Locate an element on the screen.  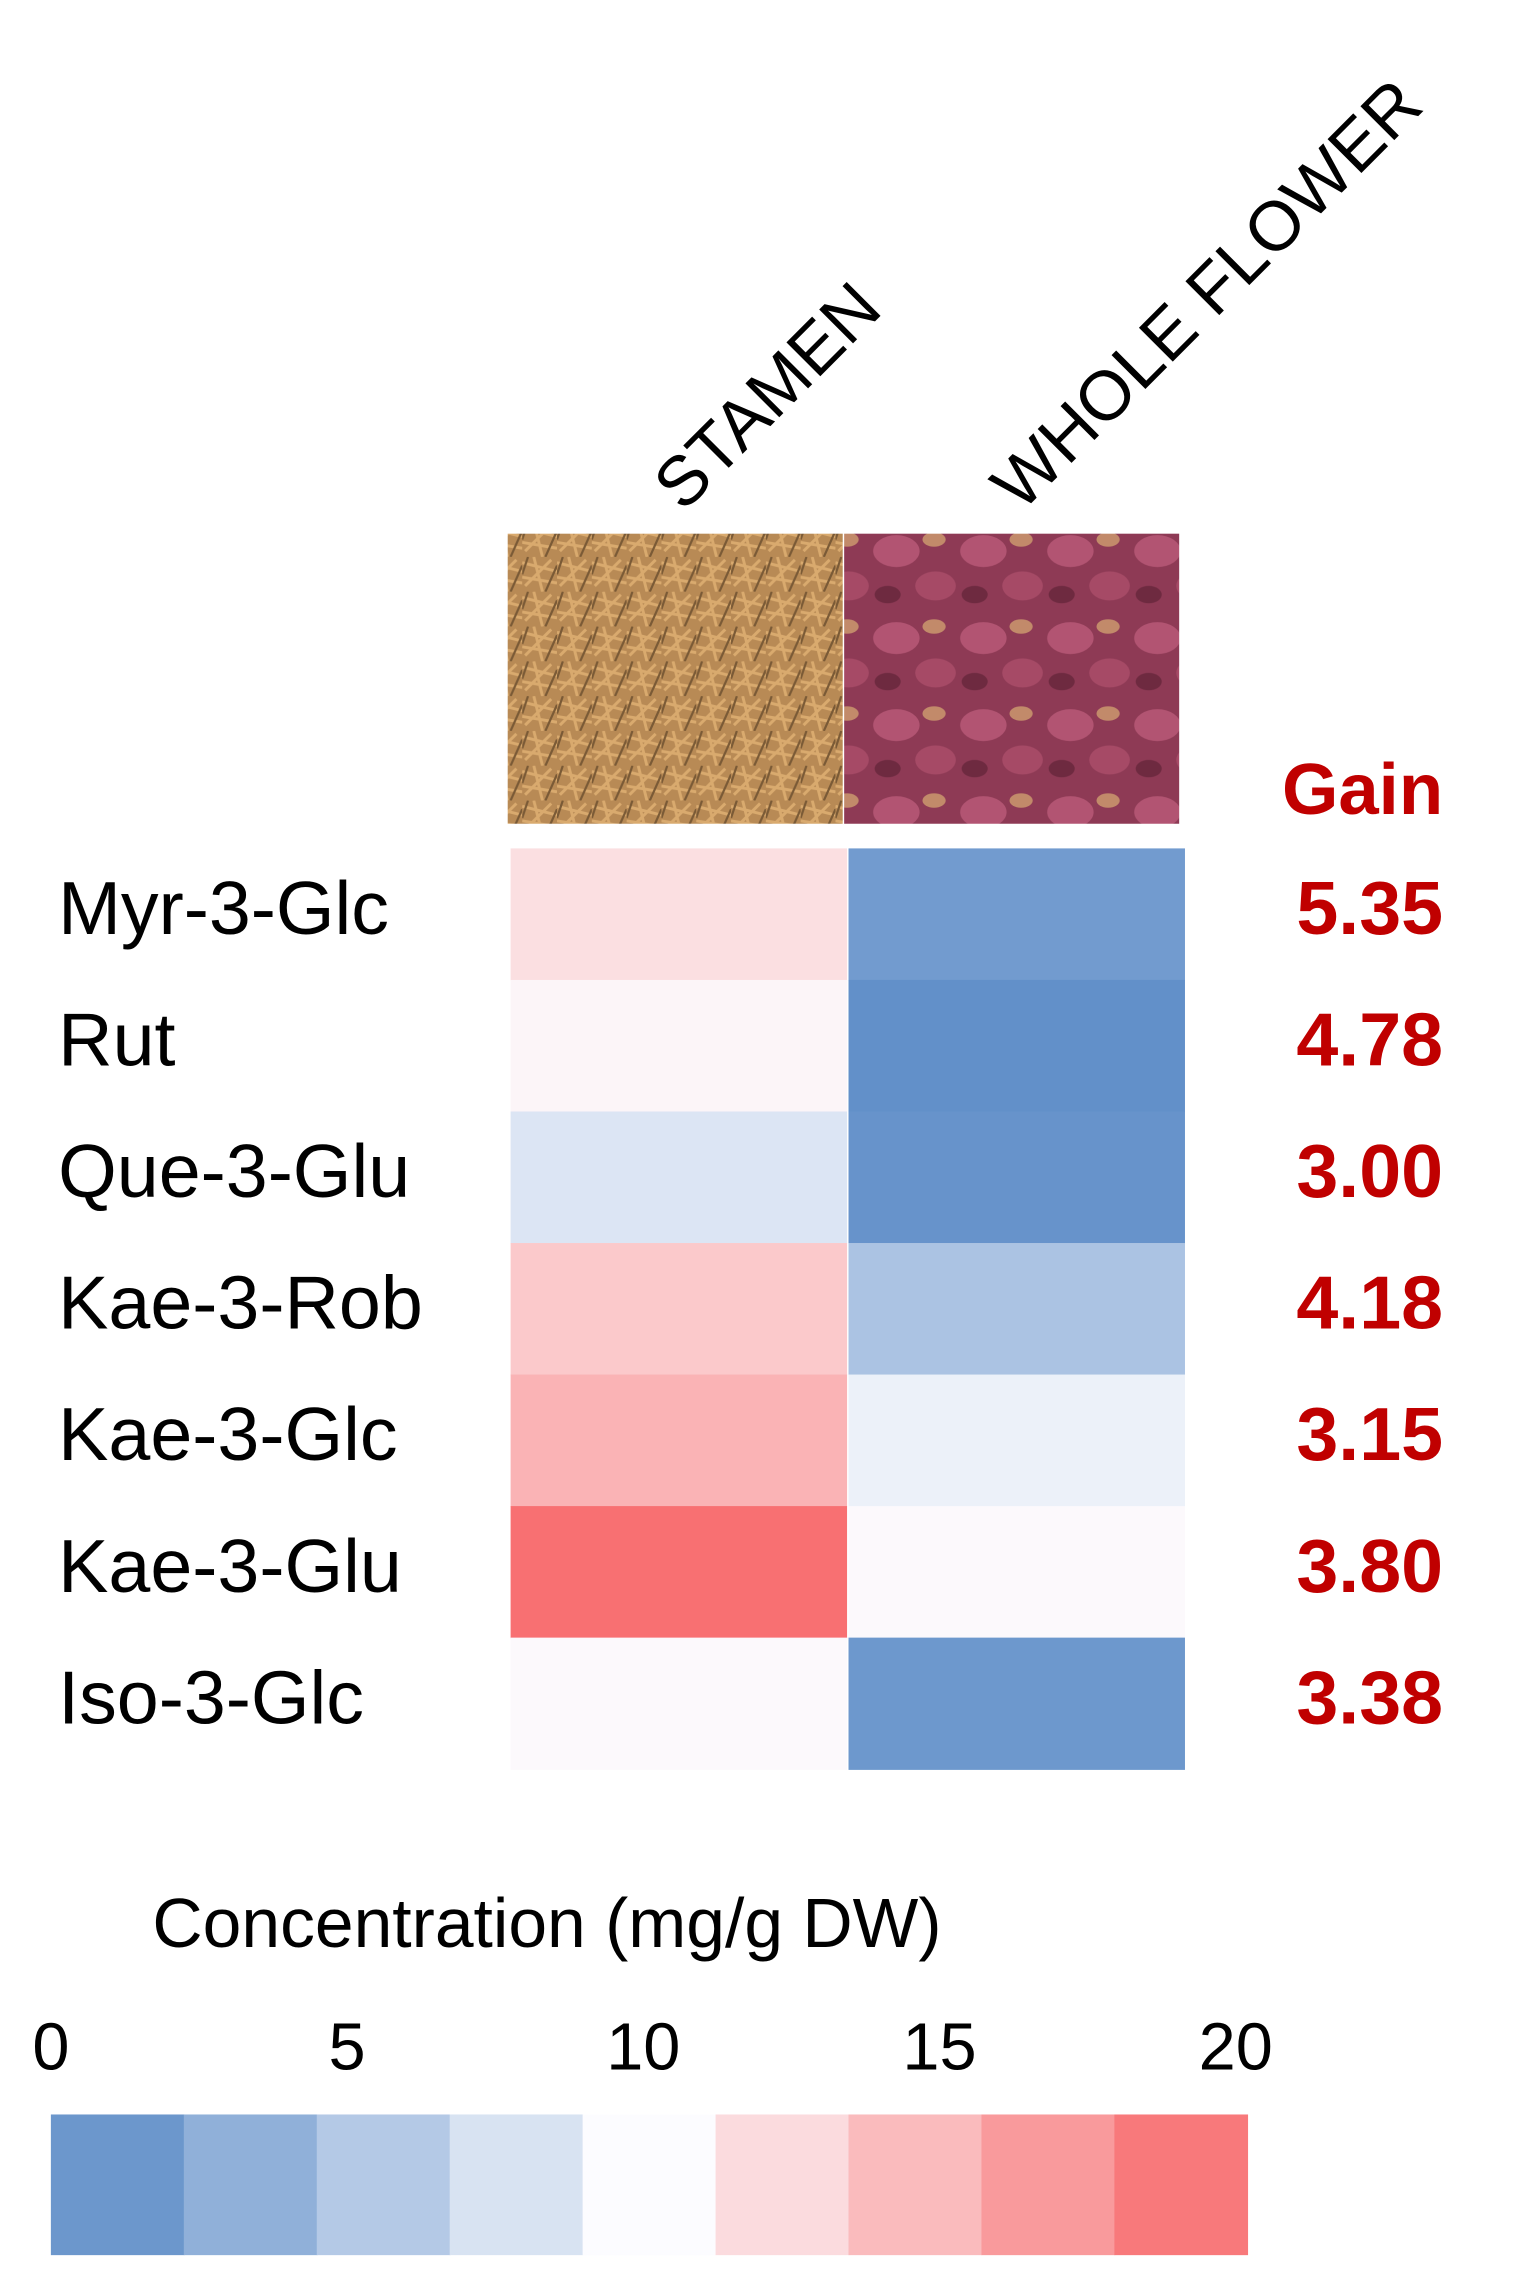
gain-value: 3.15 is located at coordinates (1369, 1434).